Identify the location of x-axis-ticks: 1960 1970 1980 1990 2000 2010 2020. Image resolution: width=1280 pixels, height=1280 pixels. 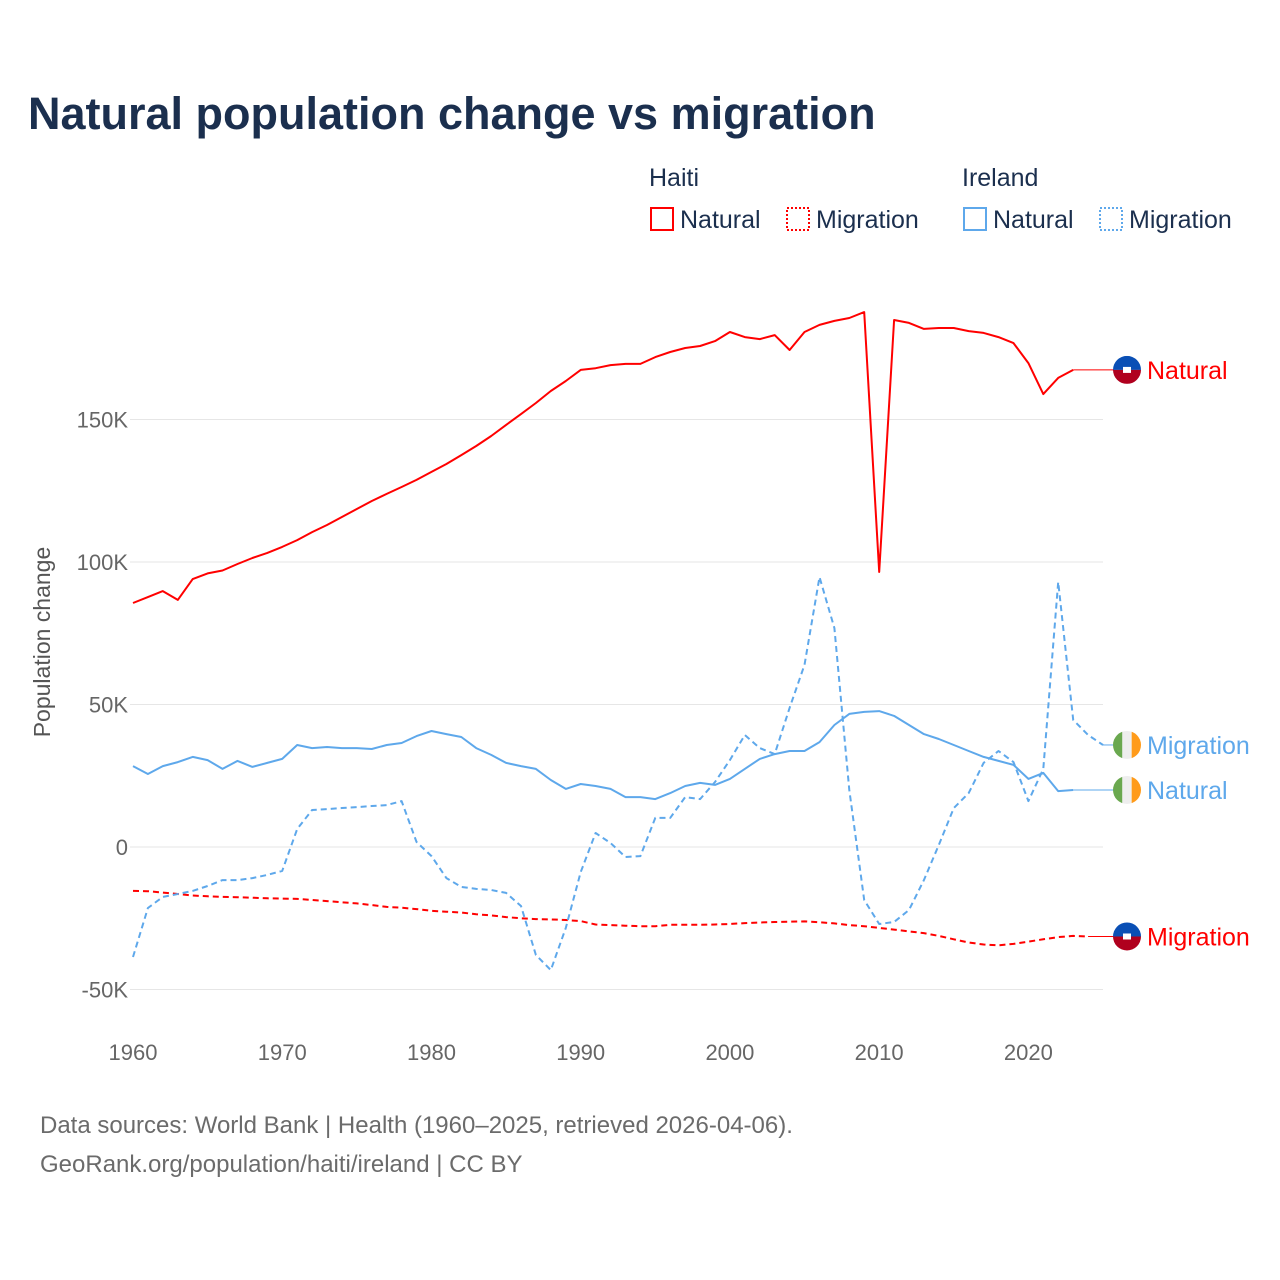
(581, 1052).